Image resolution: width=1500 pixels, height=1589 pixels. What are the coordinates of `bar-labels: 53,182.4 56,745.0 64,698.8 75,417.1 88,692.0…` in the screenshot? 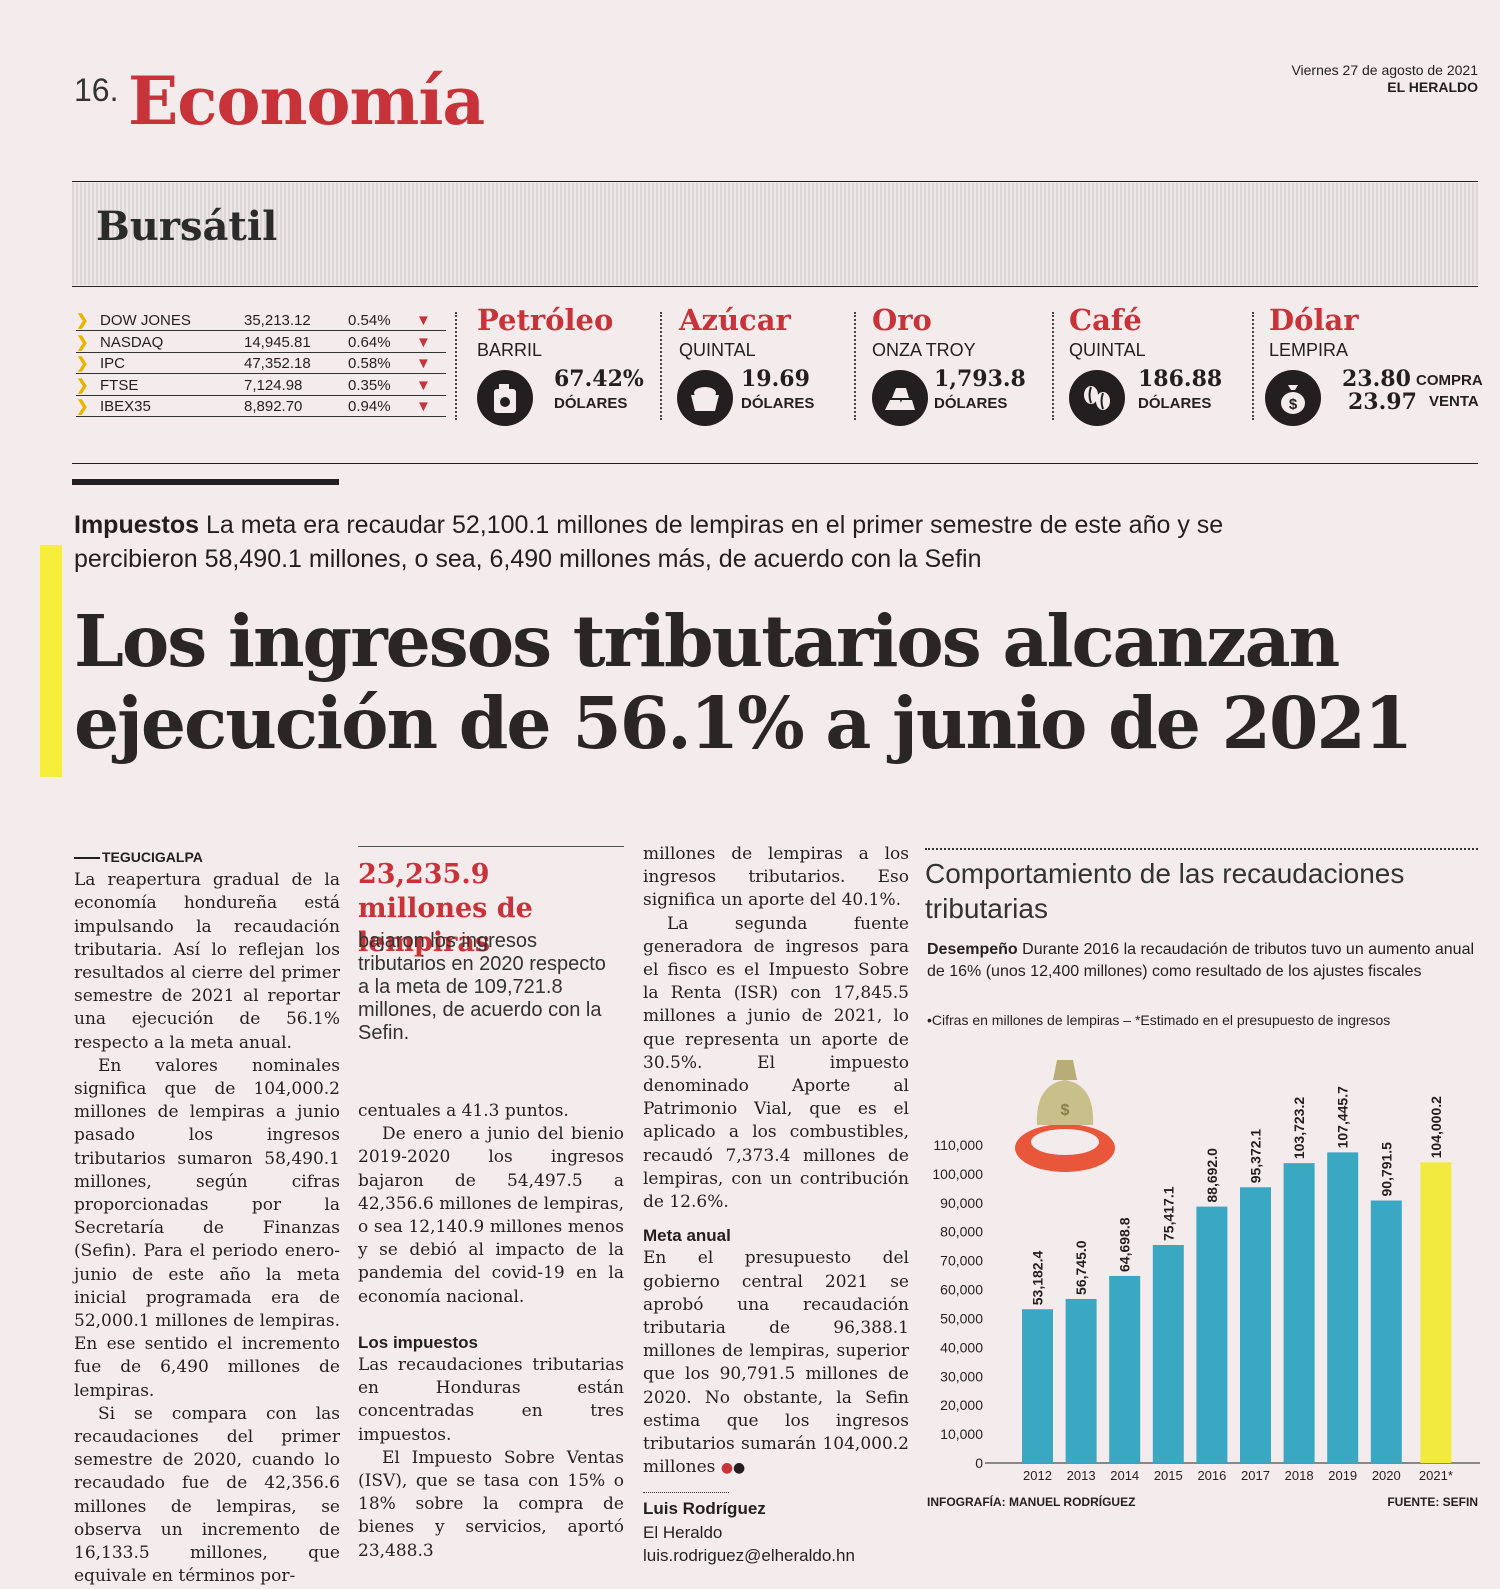 It's located at (1237, 1195).